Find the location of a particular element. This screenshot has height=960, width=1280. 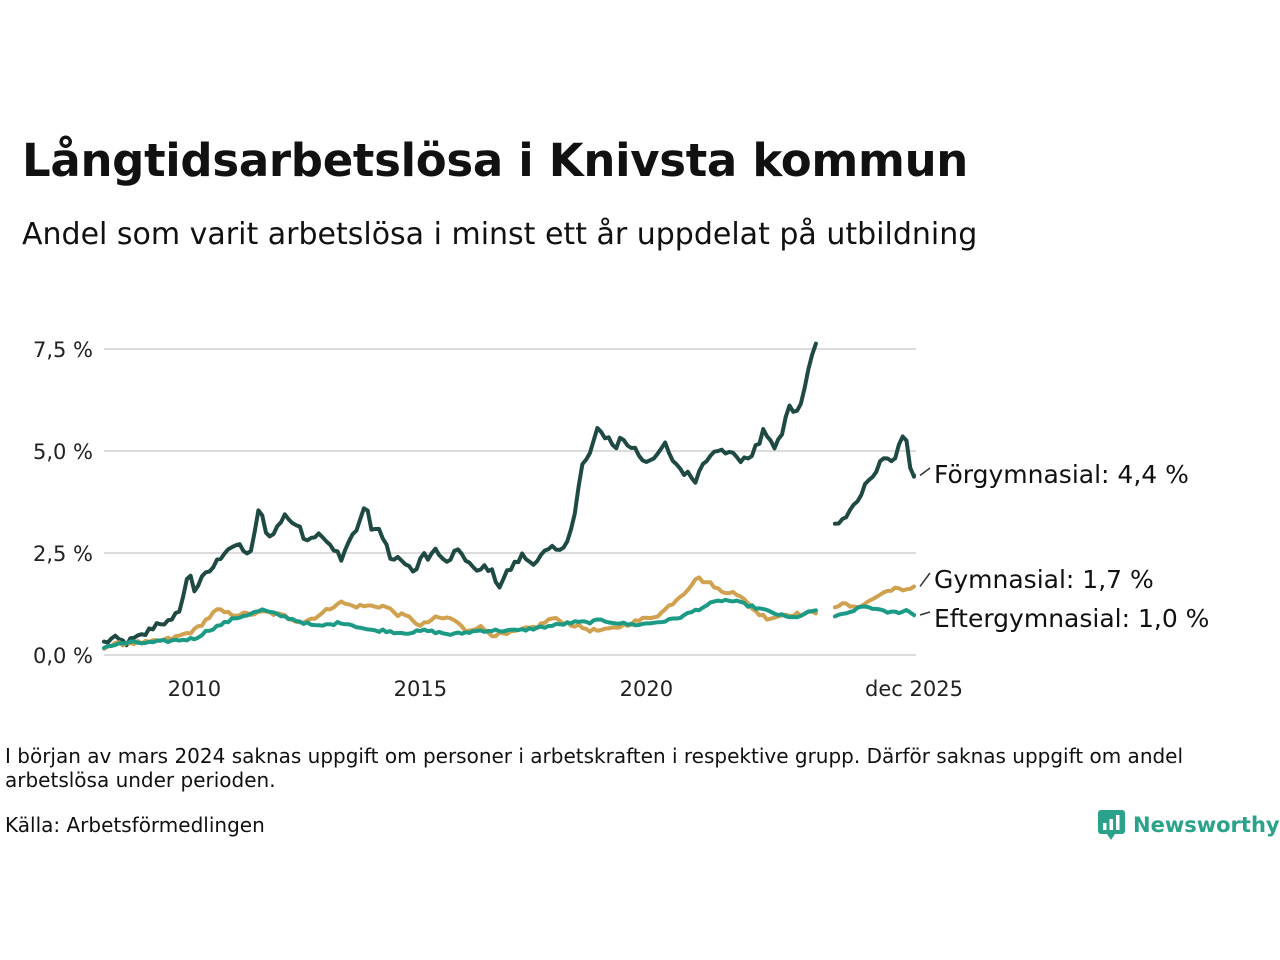

source-note: Källa: Arbetsförmedlingen is located at coordinates (135, 825).